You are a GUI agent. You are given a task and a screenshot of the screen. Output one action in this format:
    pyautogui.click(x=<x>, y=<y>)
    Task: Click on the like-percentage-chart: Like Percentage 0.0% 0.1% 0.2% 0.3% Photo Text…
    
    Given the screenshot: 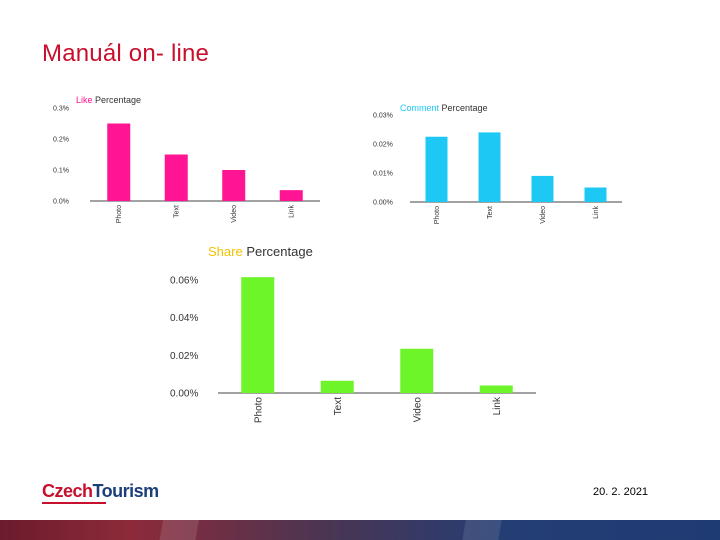 What is the action you would take?
    pyautogui.click(x=186, y=159)
    